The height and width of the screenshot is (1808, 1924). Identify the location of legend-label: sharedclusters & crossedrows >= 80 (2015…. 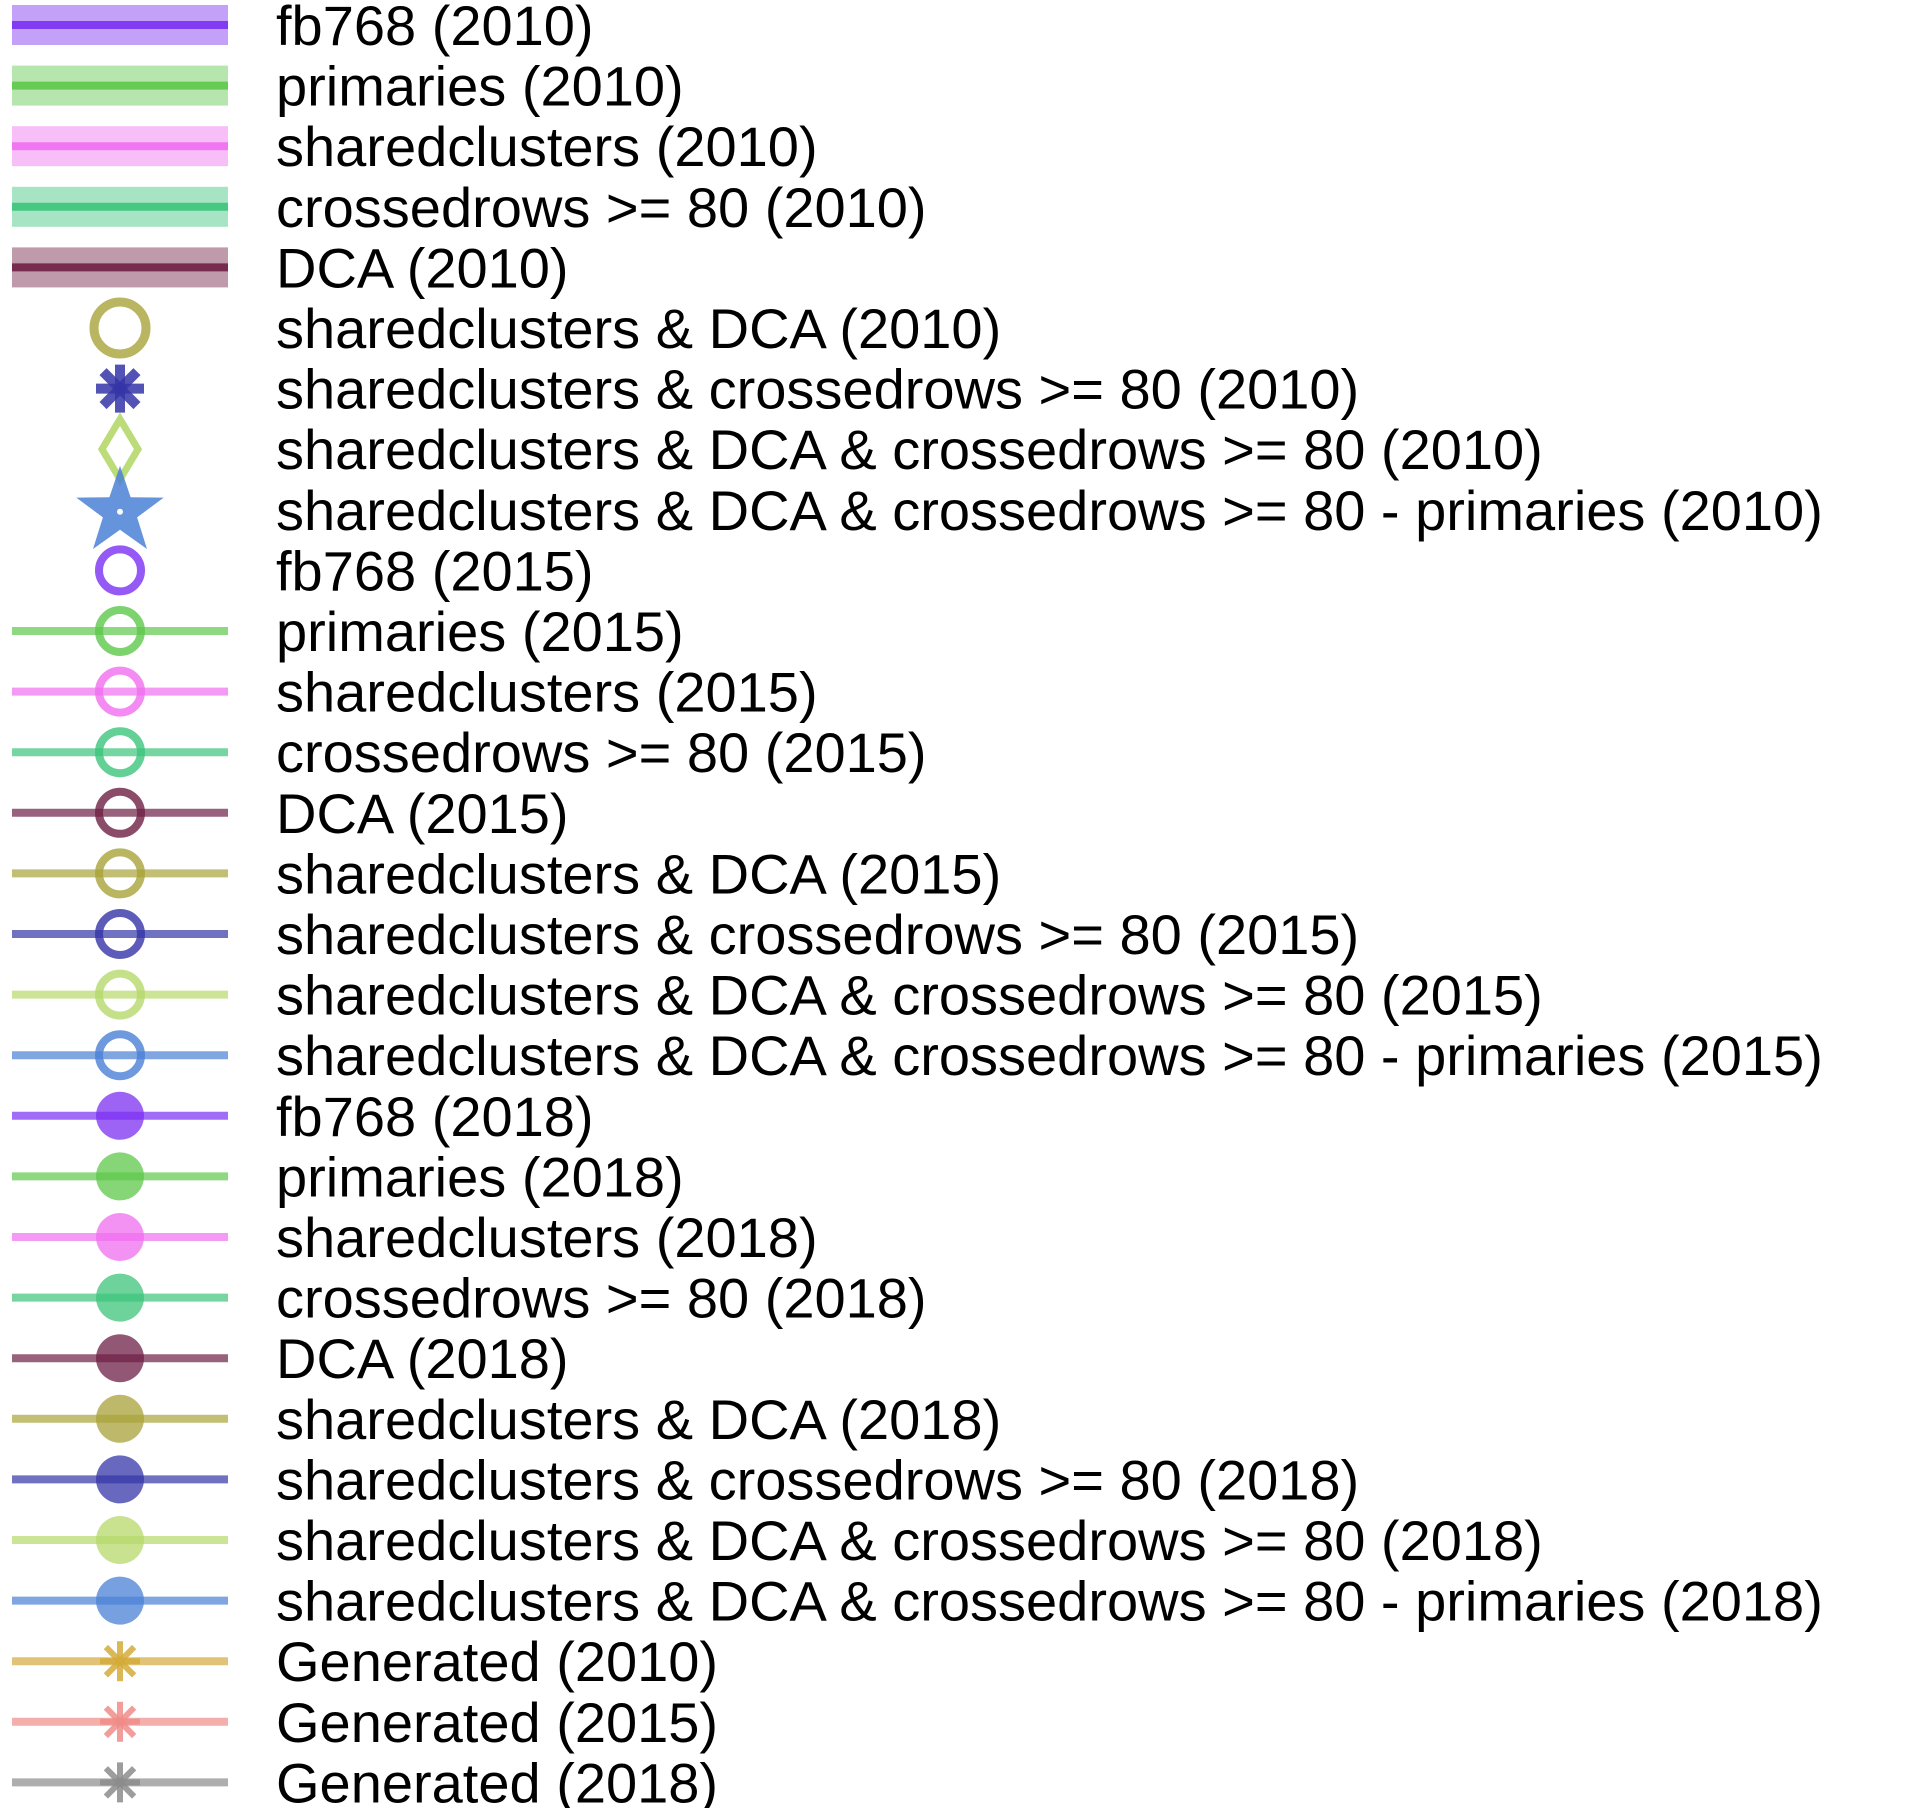
(817, 934).